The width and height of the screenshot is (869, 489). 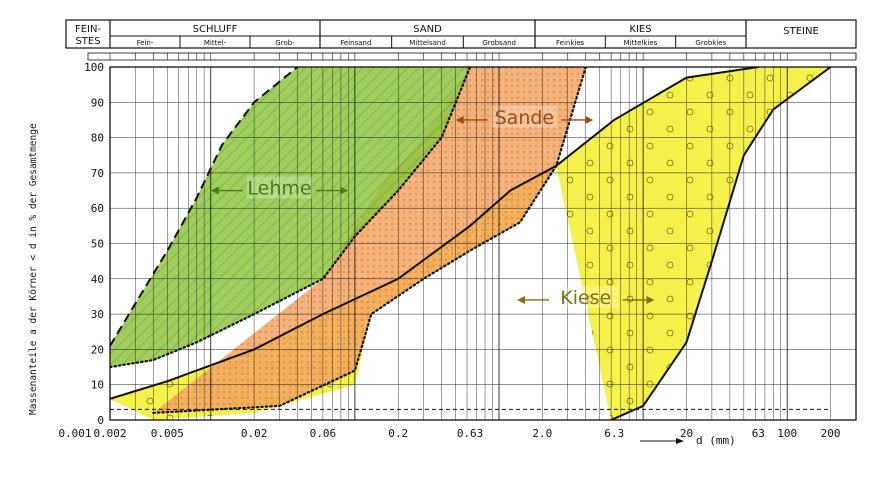 I want to click on x-tick-label: 0.63, so click(x=470, y=433).